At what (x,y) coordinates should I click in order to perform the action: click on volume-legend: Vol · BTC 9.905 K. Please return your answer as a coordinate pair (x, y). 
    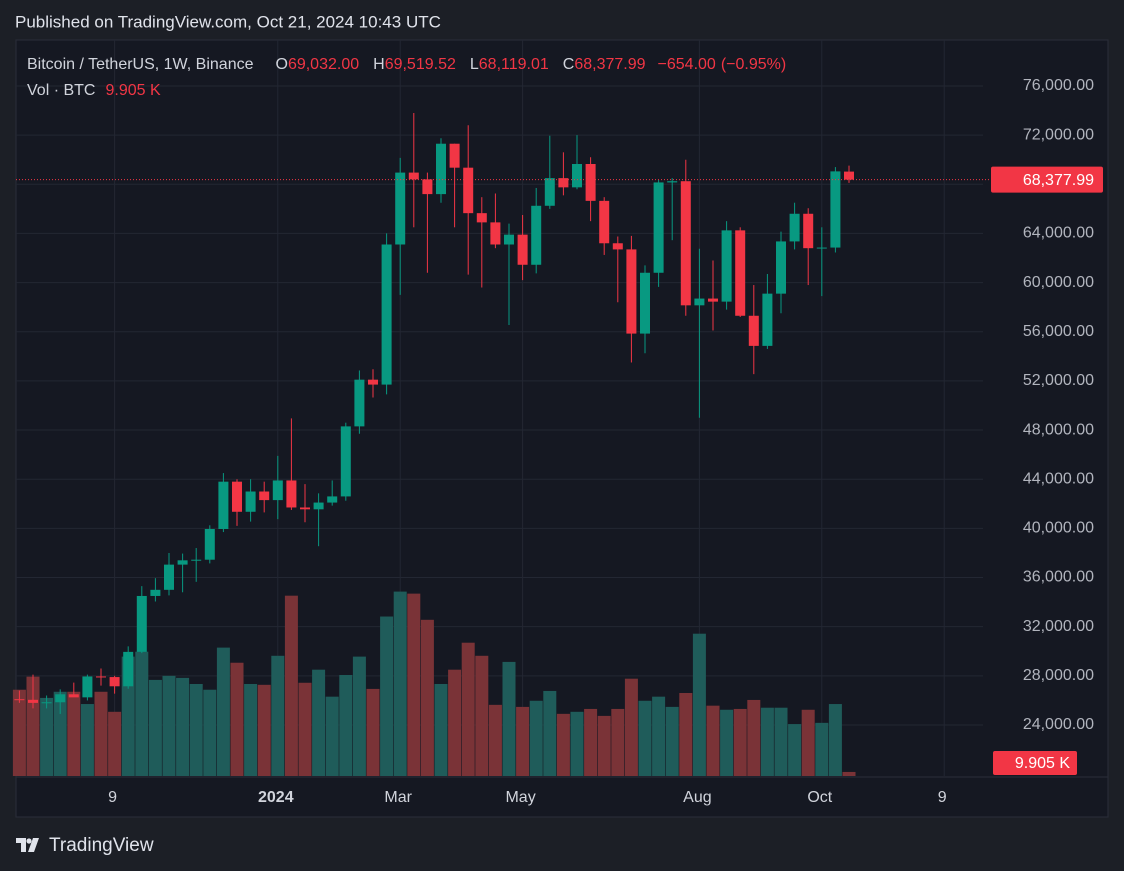
    Looking at the image, I should click on (94, 90).